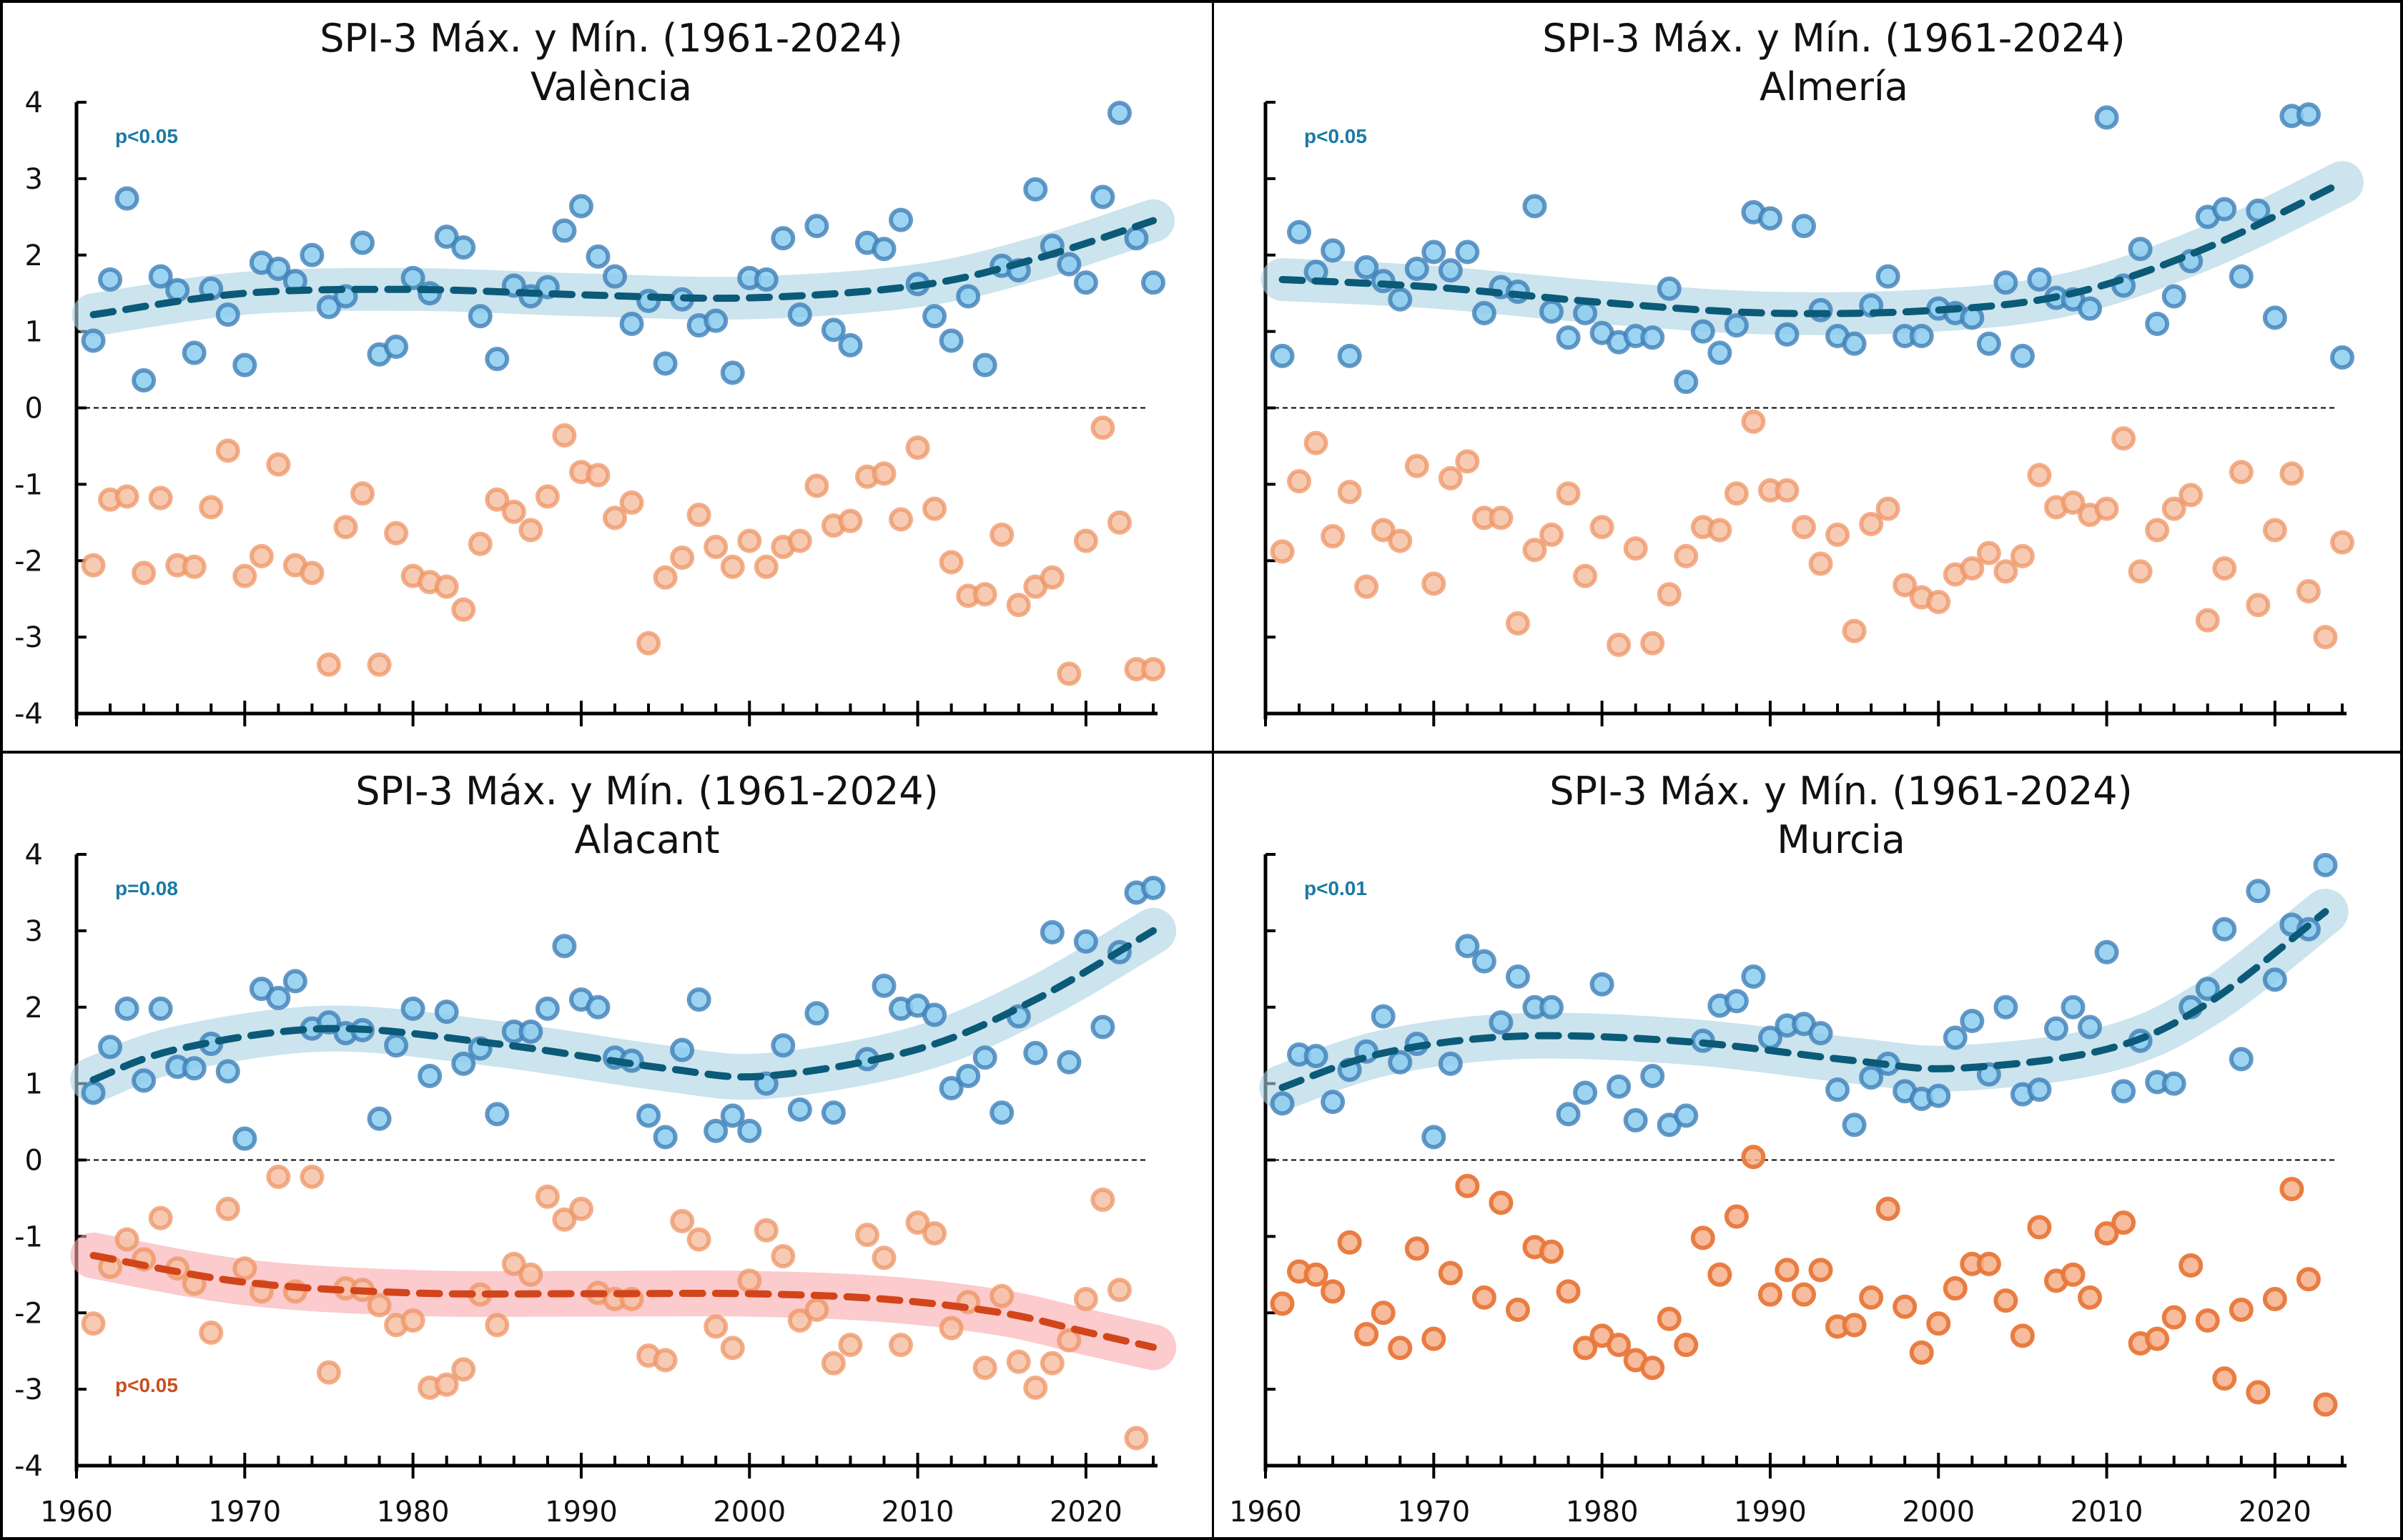 This screenshot has height=1540, width=2403. What do you see at coordinates (1201, 752) in the screenshot?
I see `panel-divider-horizontal` at bounding box center [1201, 752].